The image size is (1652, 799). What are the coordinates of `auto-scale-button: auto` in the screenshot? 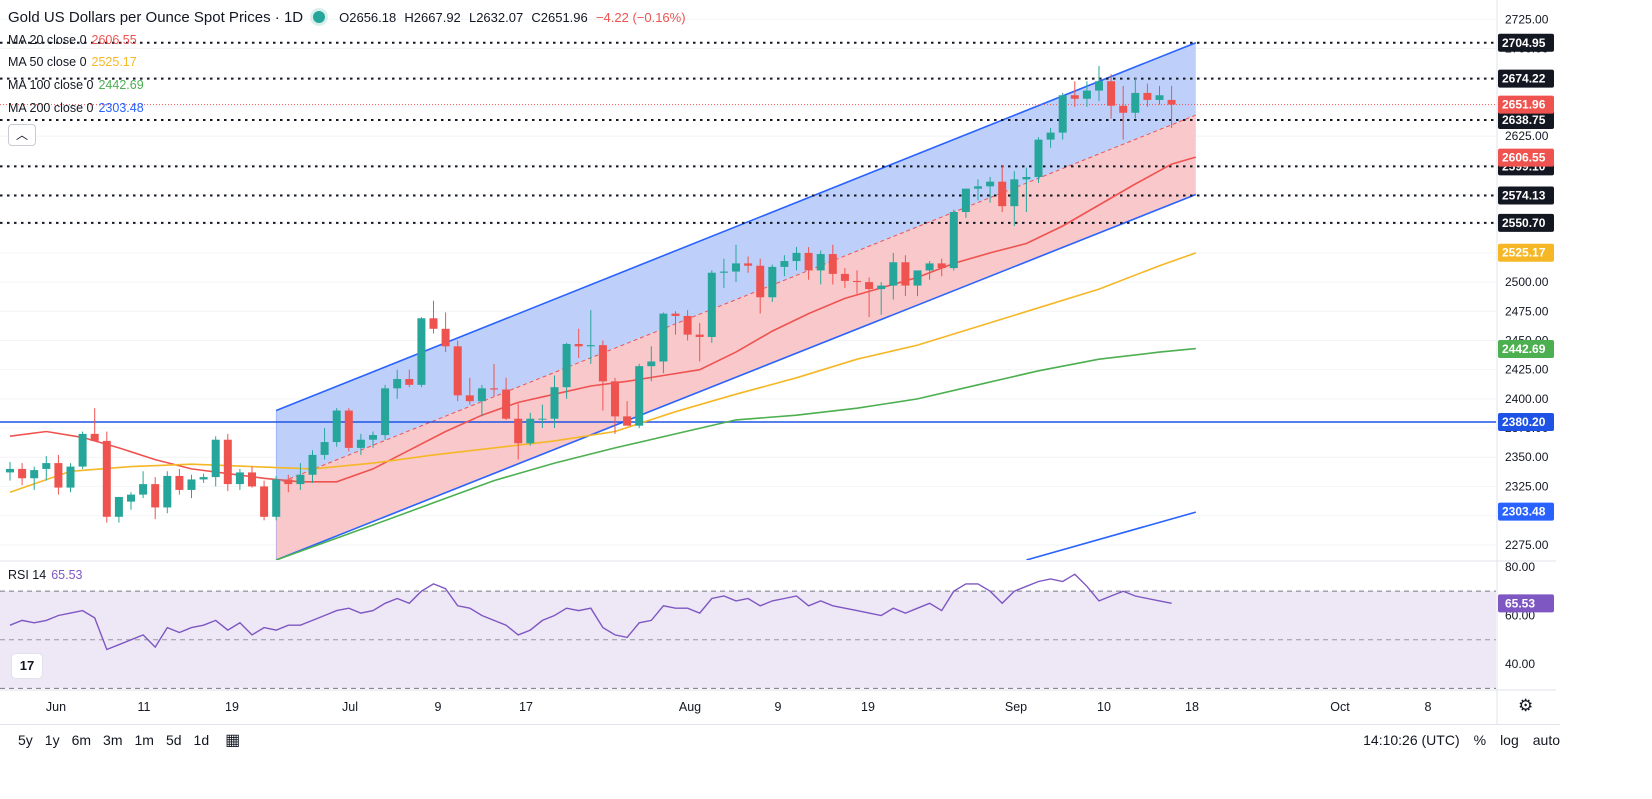 It's located at (1546, 740).